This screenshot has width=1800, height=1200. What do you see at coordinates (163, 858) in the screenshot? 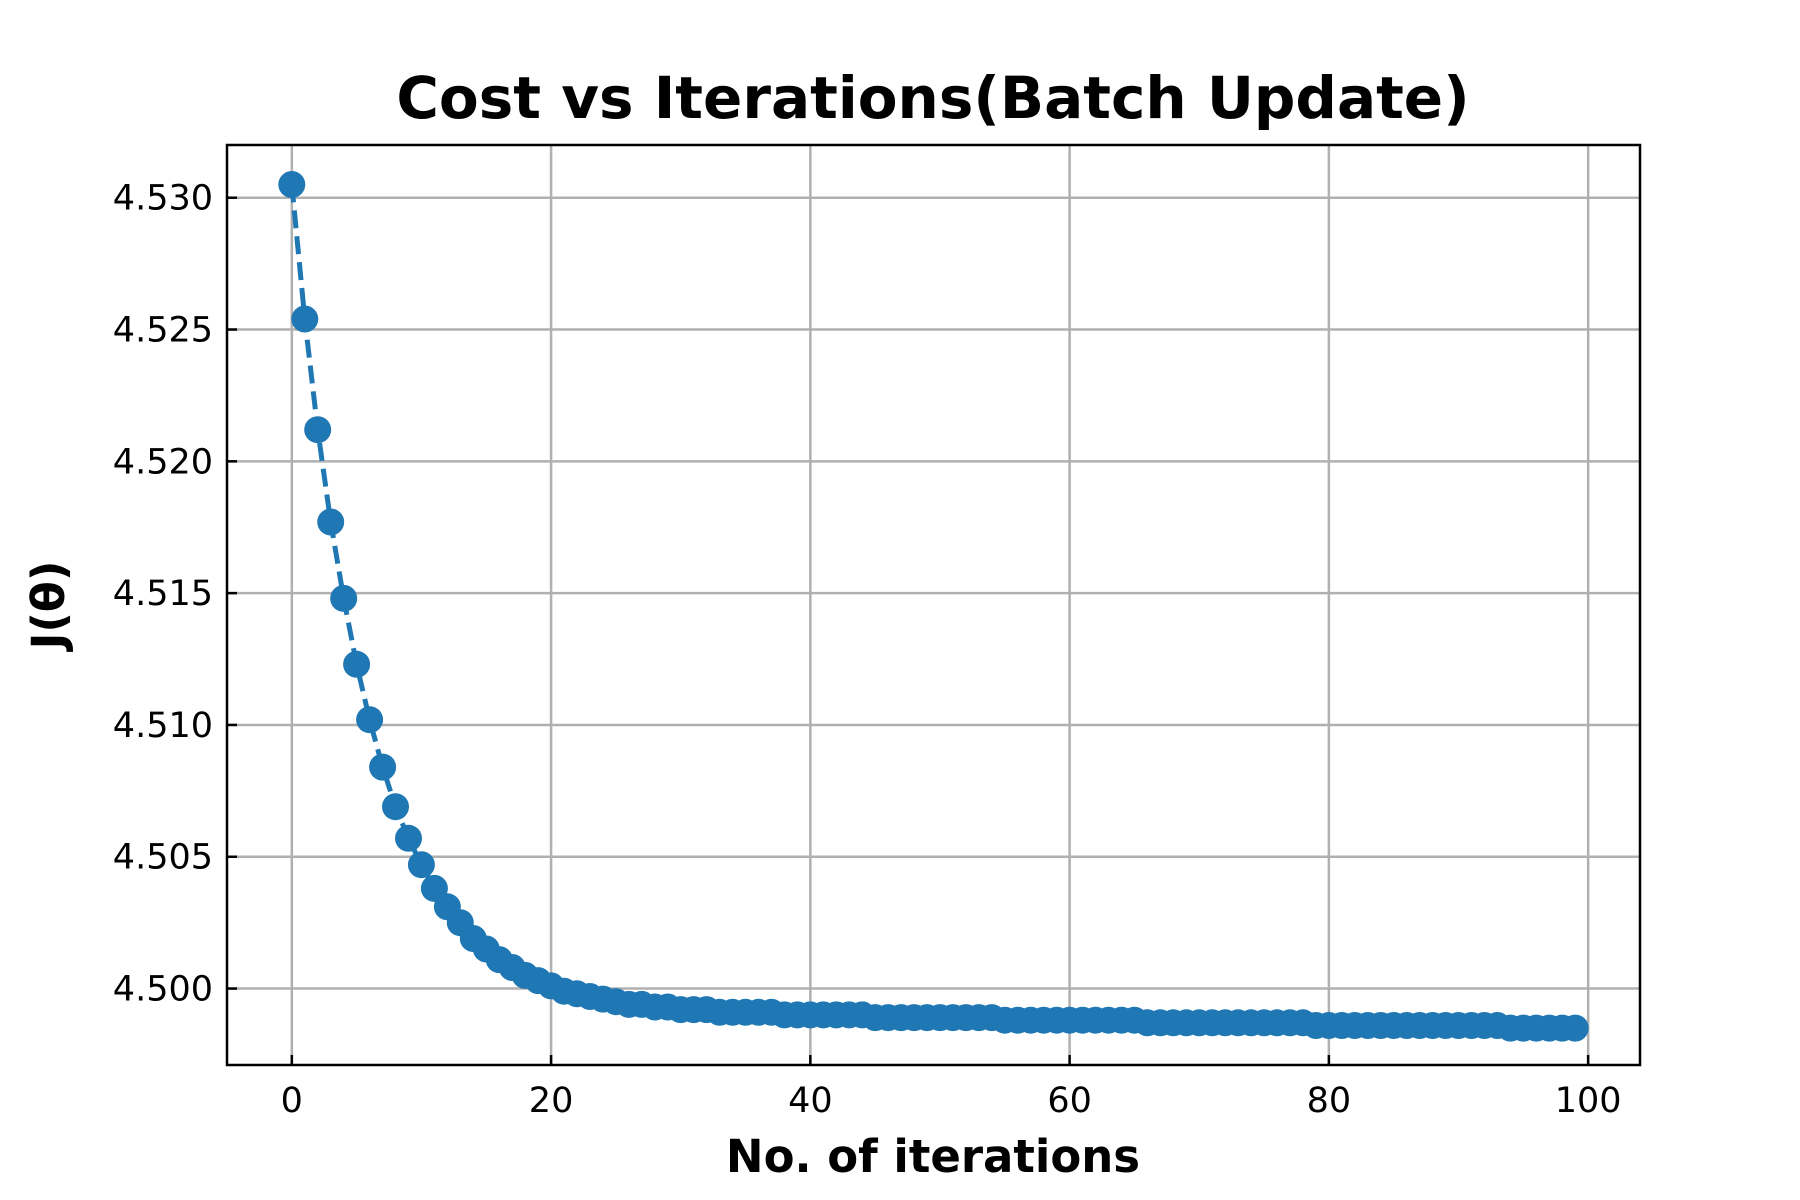
I see `y-tick-label: 4.505` at bounding box center [163, 858].